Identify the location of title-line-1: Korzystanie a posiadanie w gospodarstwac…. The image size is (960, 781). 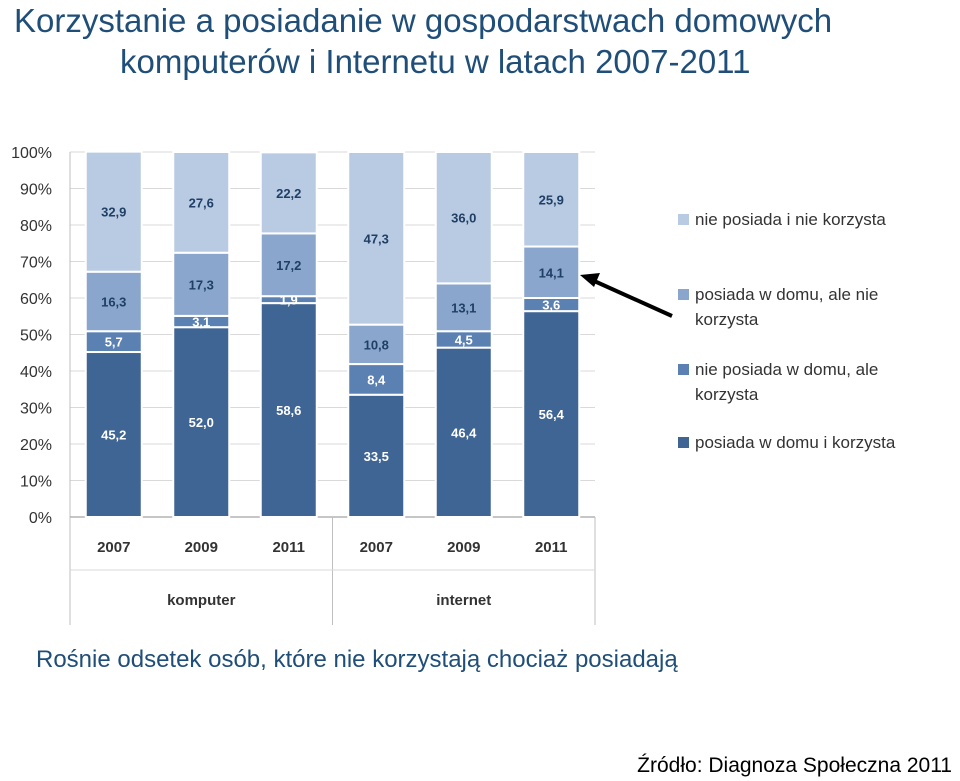
(423, 20).